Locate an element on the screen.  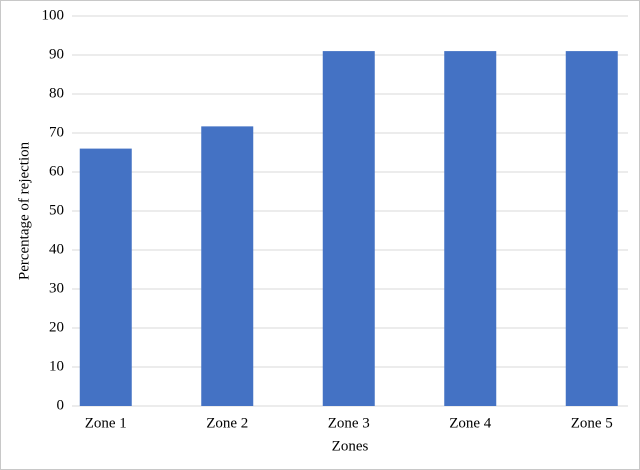
y-tick-label: 100 is located at coordinates (53, 15).